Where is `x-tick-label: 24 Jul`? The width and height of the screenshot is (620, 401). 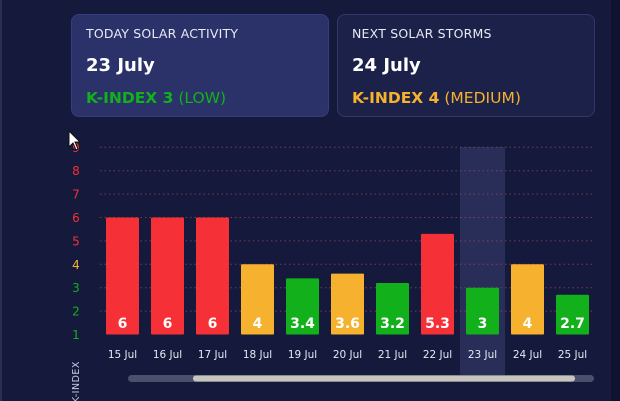 x-tick-label: 24 Jul is located at coordinates (527, 355).